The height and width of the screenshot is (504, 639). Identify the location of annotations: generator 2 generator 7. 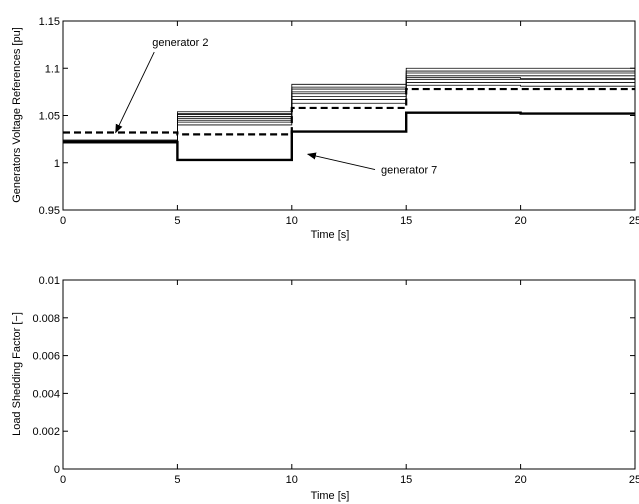
(276, 107).